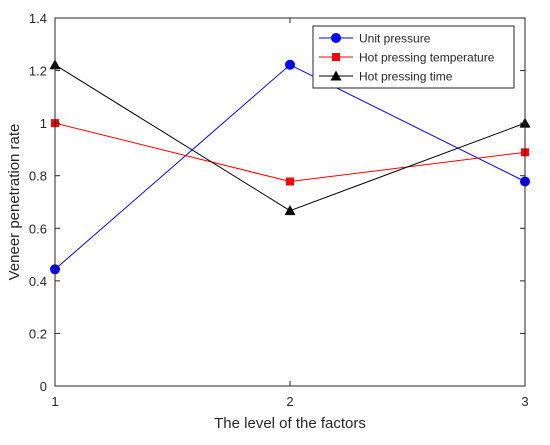 This screenshot has height=445, width=550. What do you see at coordinates (290, 423) in the screenshot?
I see `x-axis-label: The level of the factors` at bounding box center [290, 423].